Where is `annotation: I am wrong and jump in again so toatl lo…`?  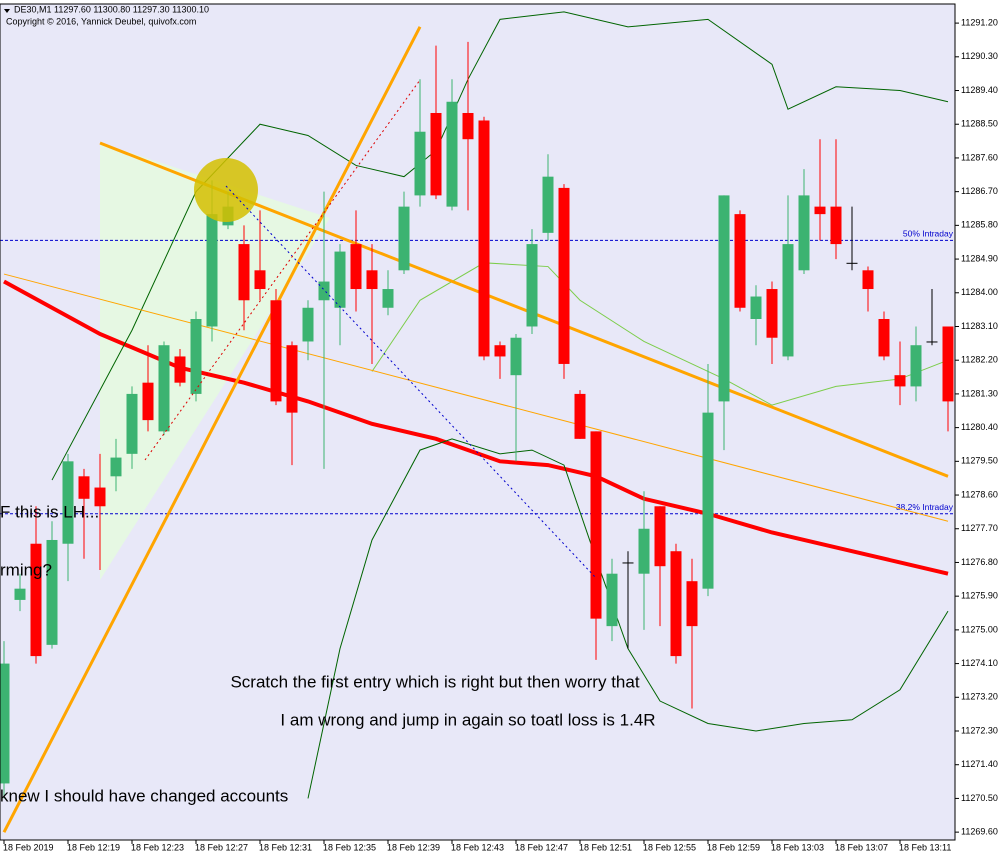
annotation: I am wrong and jump in again so toatl lo… is located at coordinates (467, 719).